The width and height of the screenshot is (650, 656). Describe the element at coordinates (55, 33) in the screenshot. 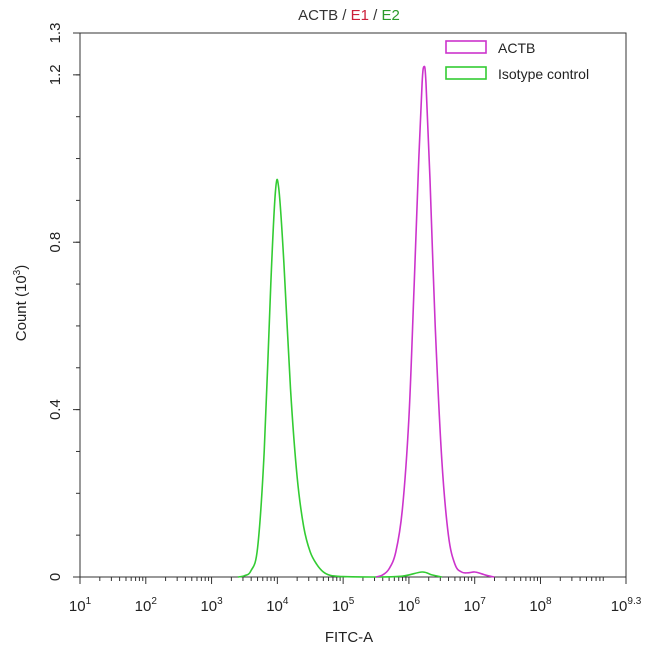

I see `y-tick-label: 1.3` at that location.